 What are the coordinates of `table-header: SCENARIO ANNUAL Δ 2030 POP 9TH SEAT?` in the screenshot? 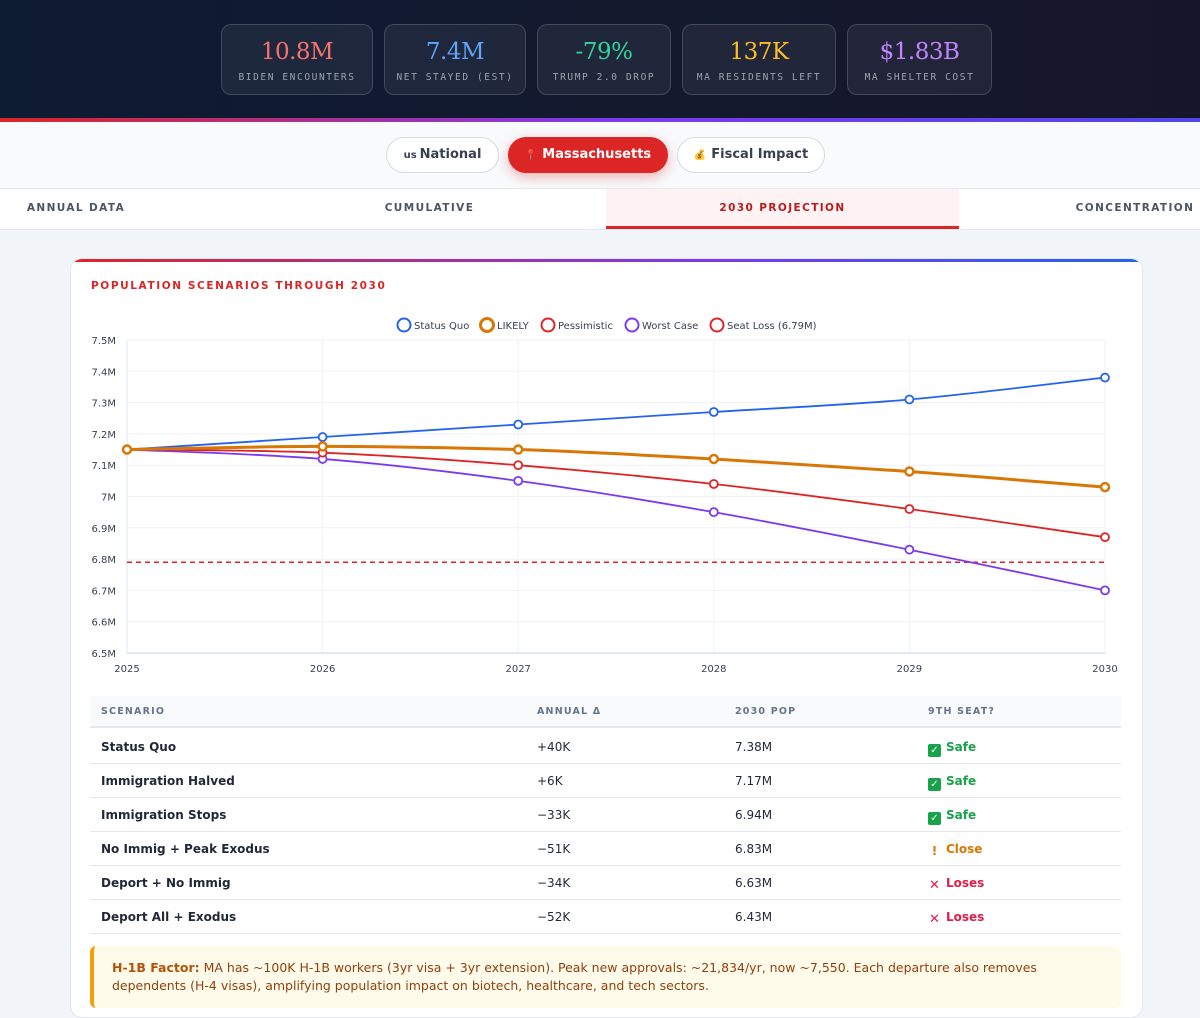 It's located at (605, 712).